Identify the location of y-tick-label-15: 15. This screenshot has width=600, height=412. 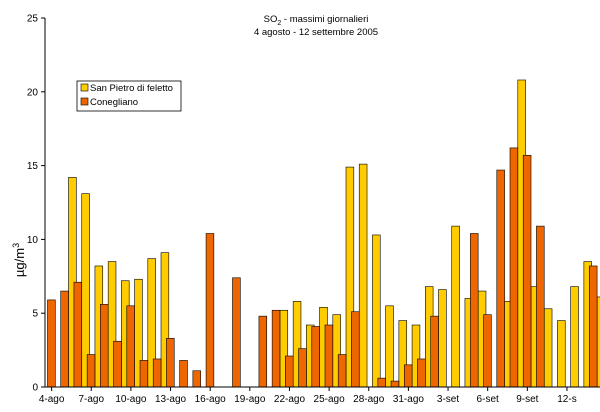
(33, 166).